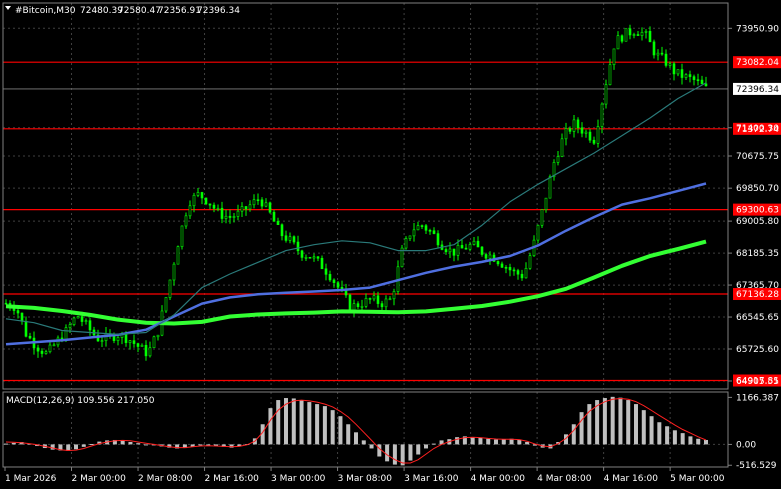  What do you see at coordinates (564, 479) in the screenshot?
I see `time-axis-label: 4 Mar 08:00` at bounding box center [564, 479].